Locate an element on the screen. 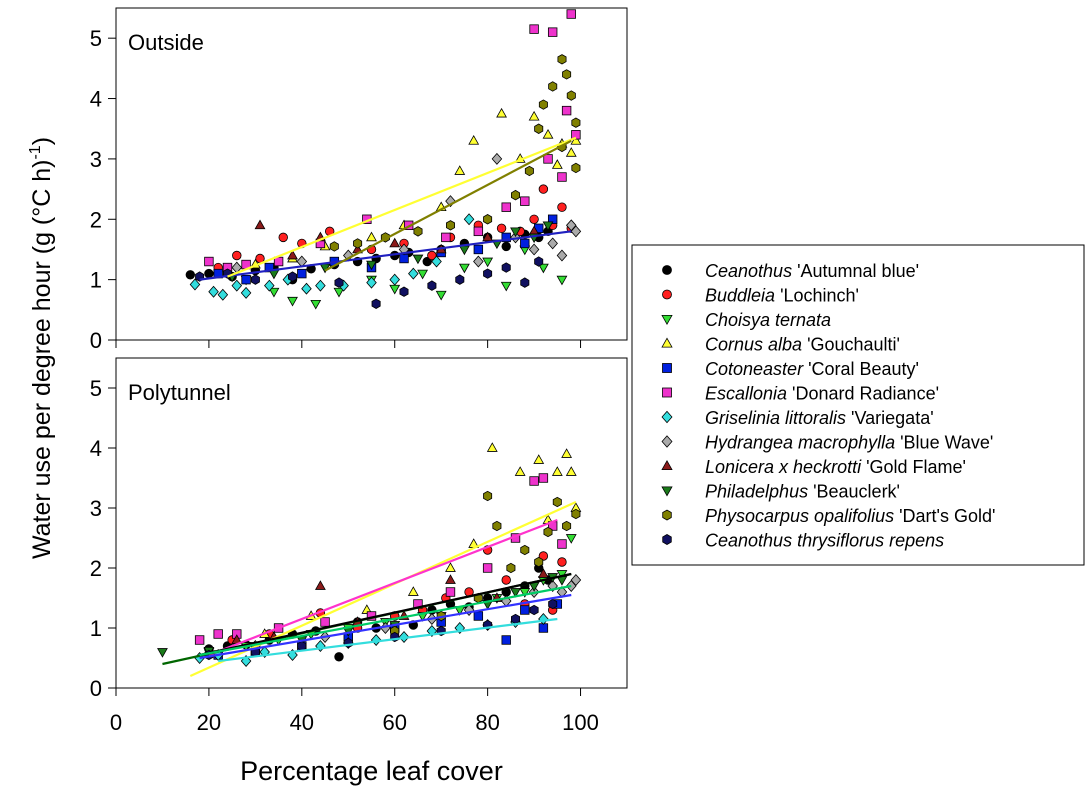 The image size is (1086, 787). legend-genus: Lonicera x heckrotti is located at coordinates (783, 467).